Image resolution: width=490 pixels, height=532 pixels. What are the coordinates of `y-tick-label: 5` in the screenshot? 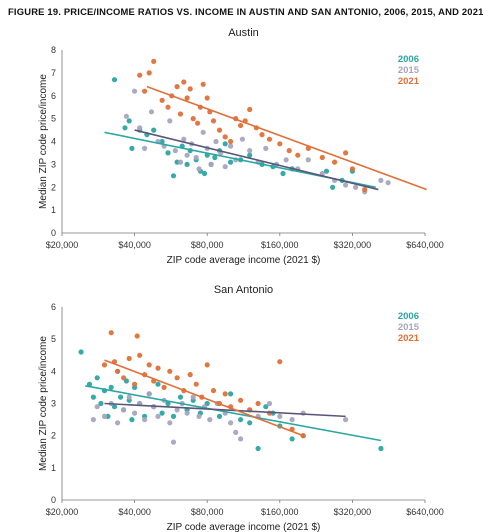 It's located at (53, 339).